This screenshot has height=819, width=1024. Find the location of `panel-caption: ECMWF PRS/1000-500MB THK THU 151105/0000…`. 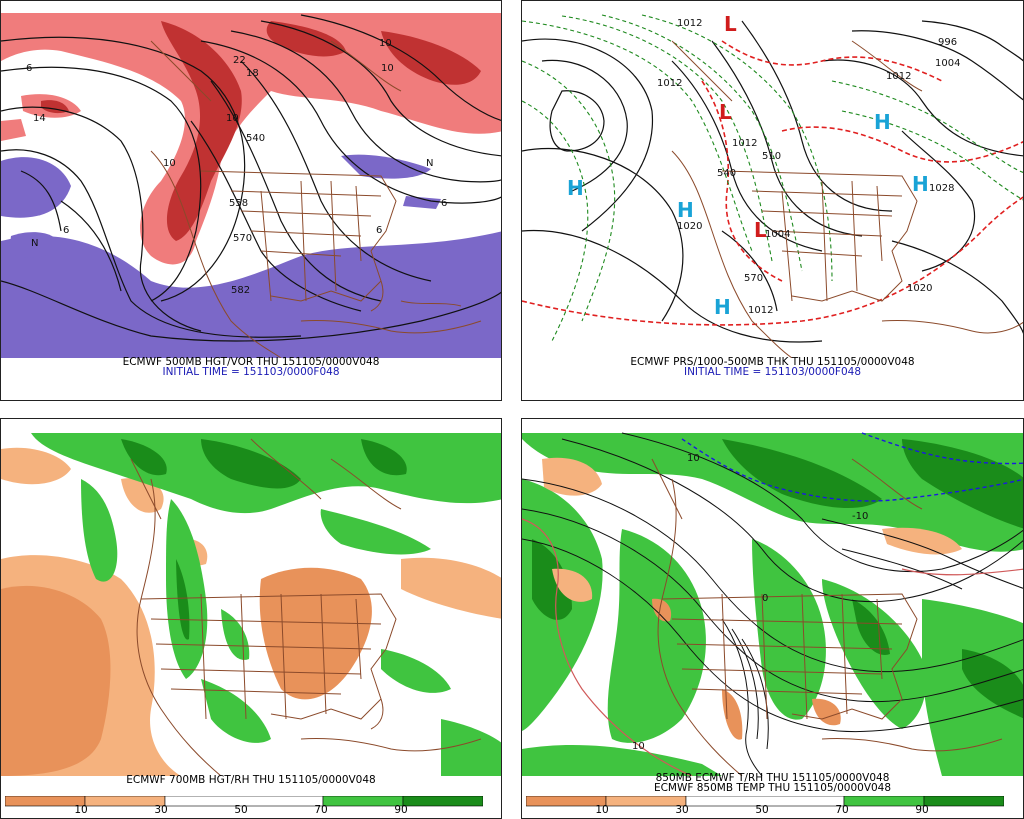

panel-caption: ECMWF PRS/1000-500MB THK THU 151105/0000… is located at coordinates (772, 362).